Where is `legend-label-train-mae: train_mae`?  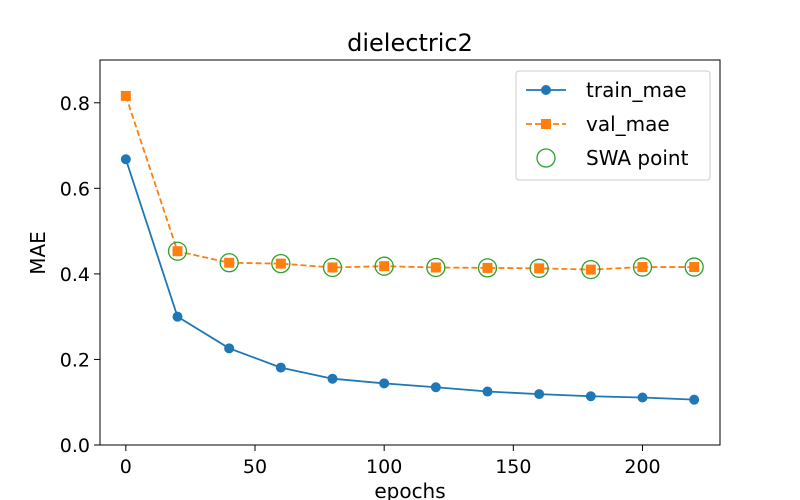
legend-label-train-mae: train_mae is located at coordinates (636, 90).